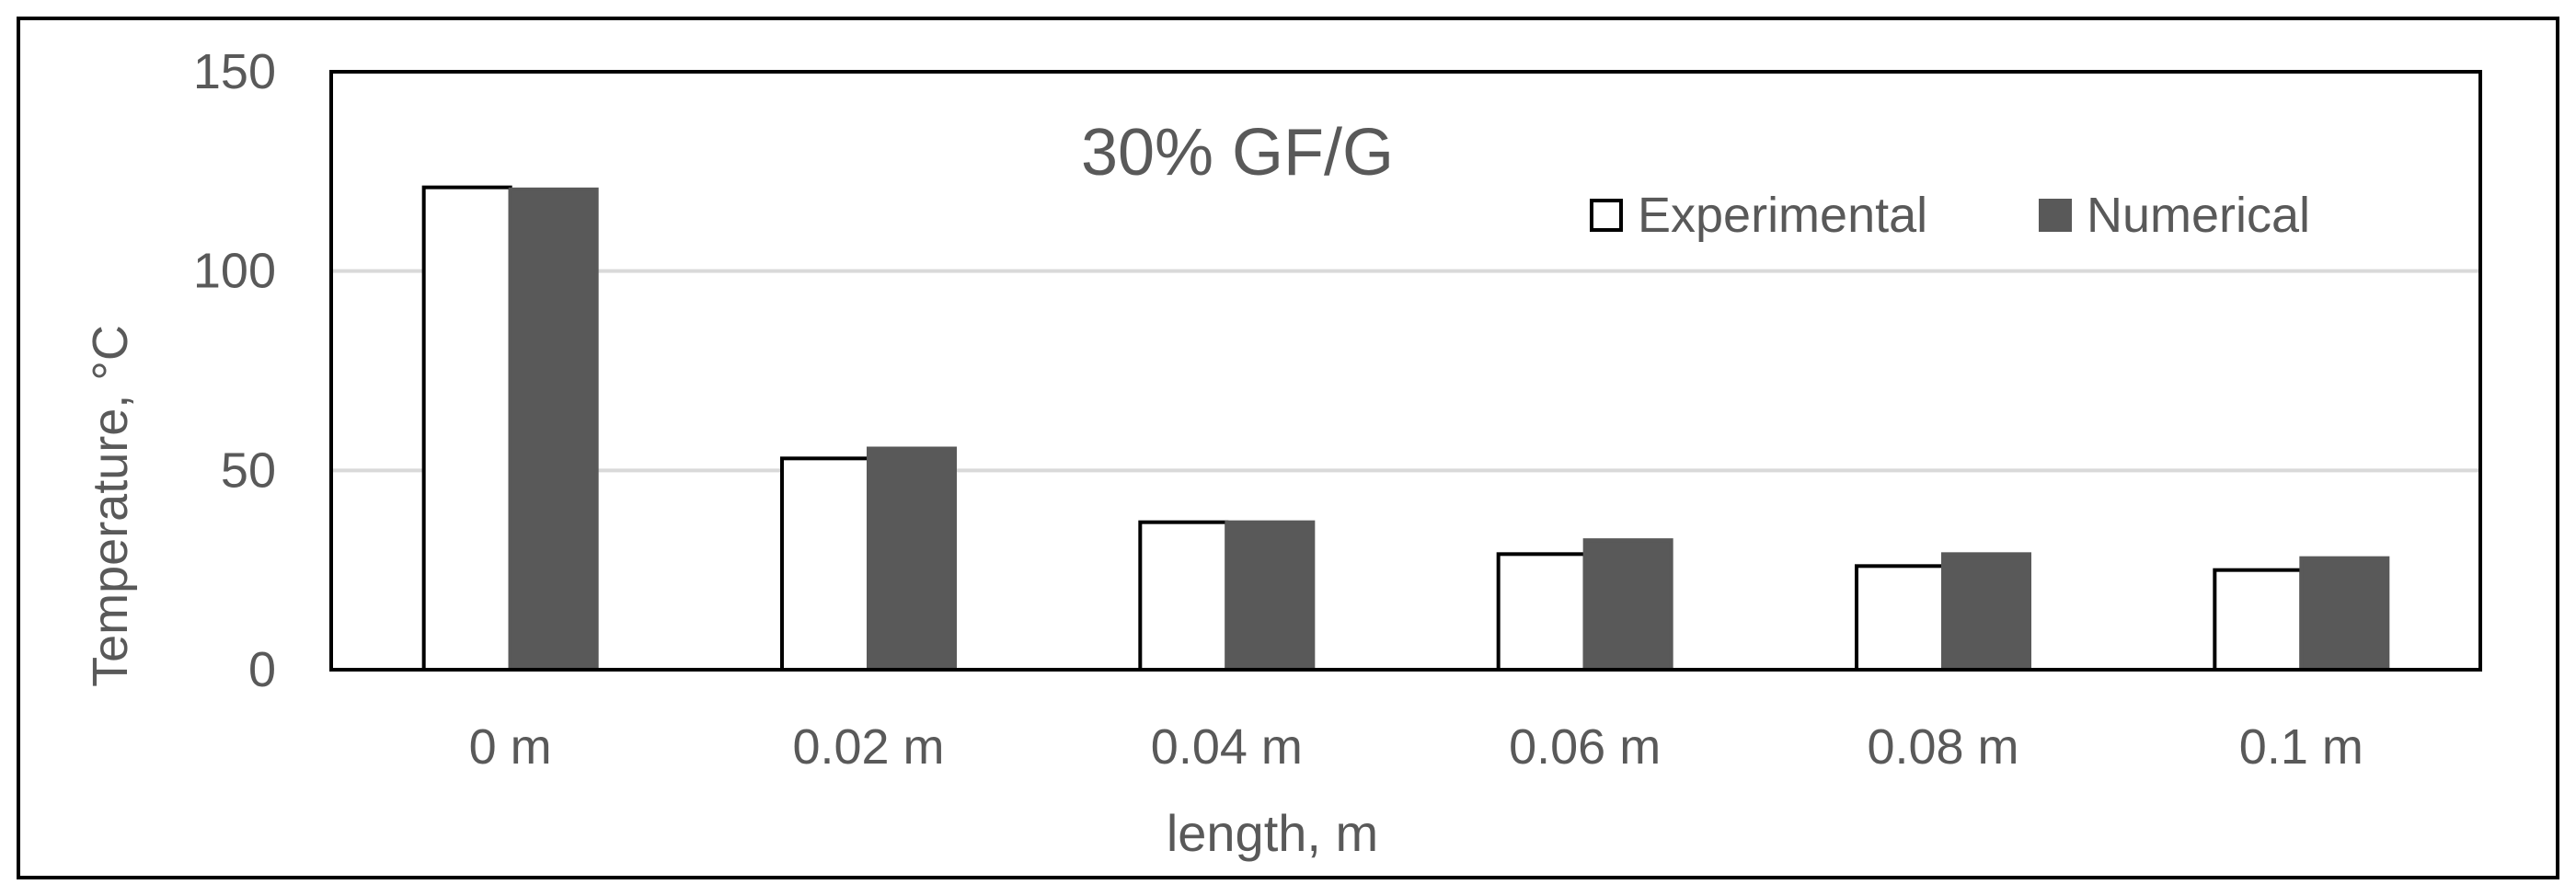 Image resolution: width=2576 pixels, height=896 pixels. I want to click on y-tick-label: 50, so click(248, 470).